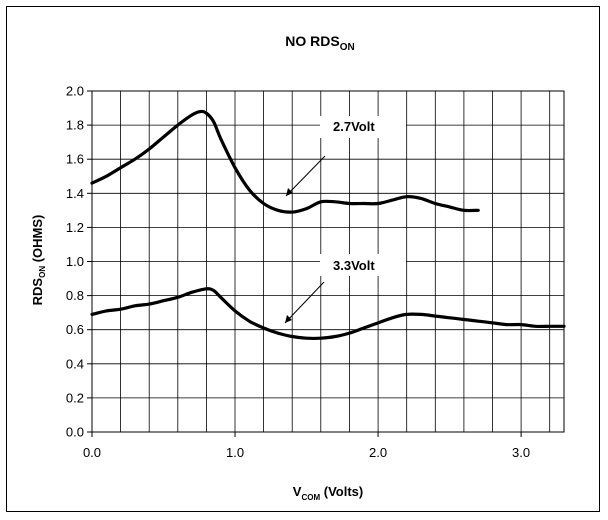 This screenshot has height=520, width=608. I want to click on x-tick-label: 2.0, so click(378, 452).